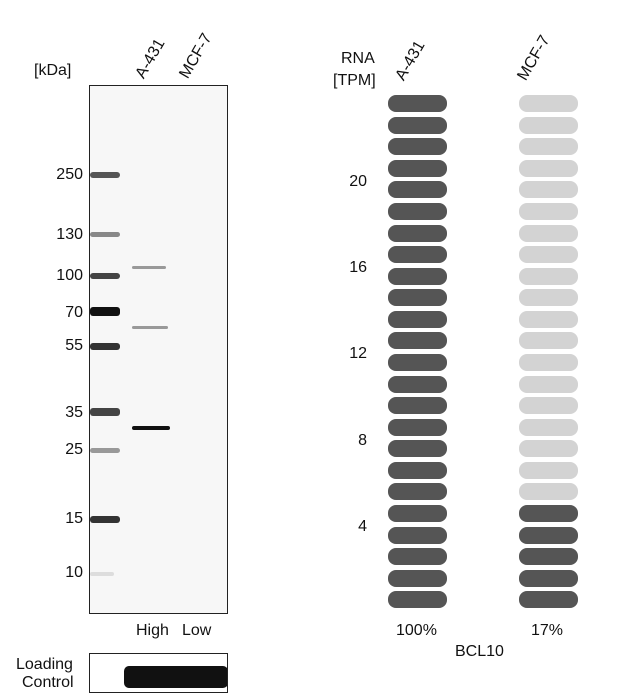  What do you see at coordinates (74, 345) in the screenshot?
I see `marker-55: 55` at bounding box center [74, 345].